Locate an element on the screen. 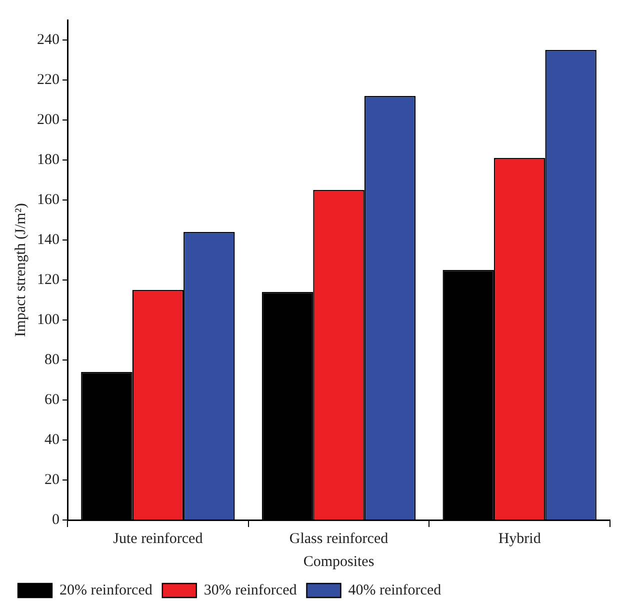 This screenshot has height=616, width=624. legend-label: 20% reinforced is located at coordinates (106, 590).